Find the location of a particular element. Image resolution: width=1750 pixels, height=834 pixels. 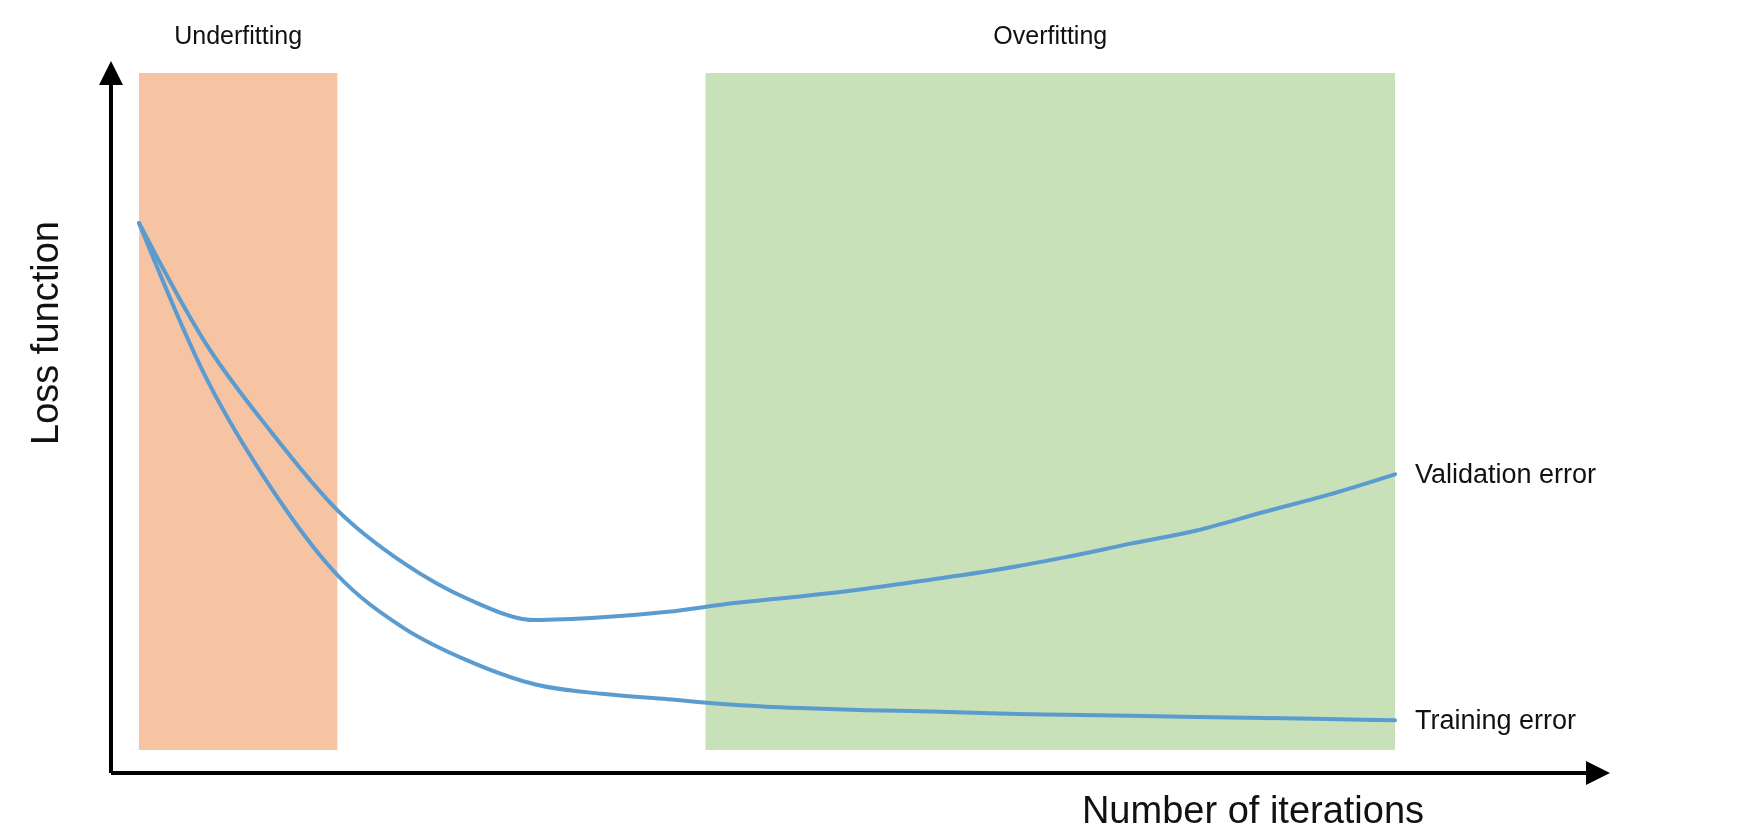

series-label: Validation error is located at coordinates (1506, 474).